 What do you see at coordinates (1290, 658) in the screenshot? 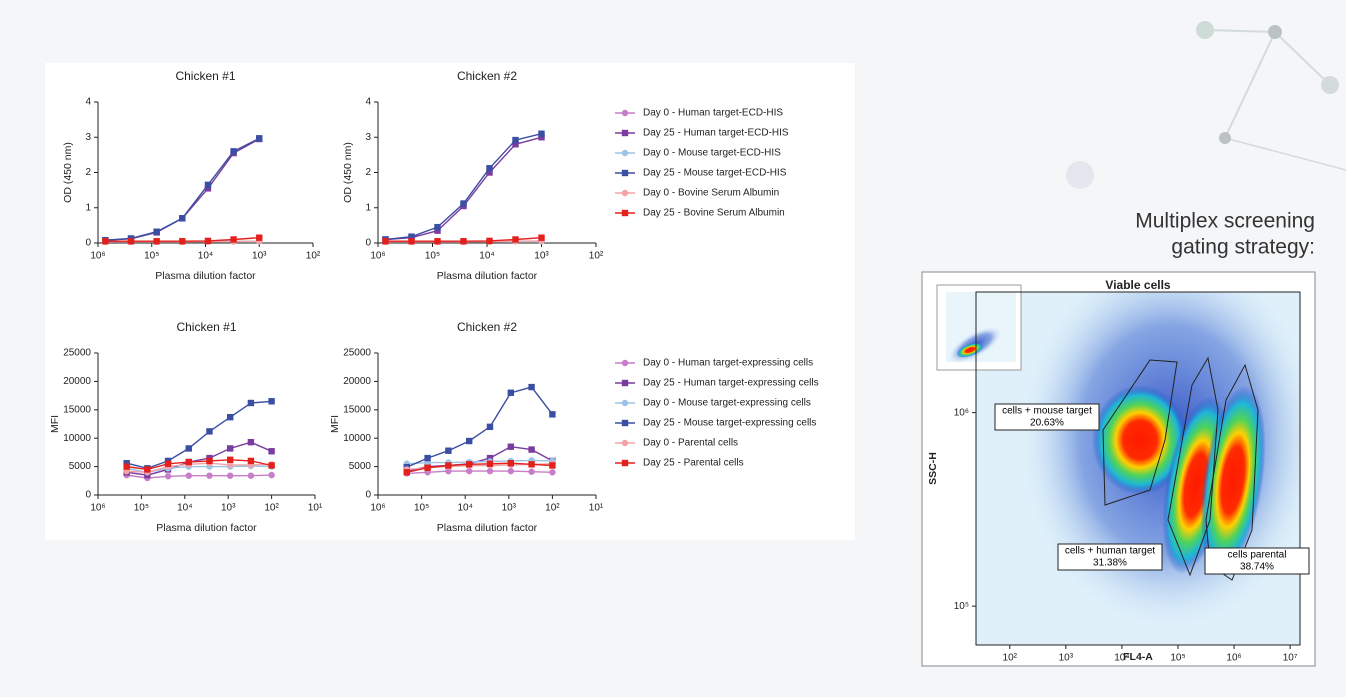
I see `x-tick-label: 10⁷` at bounding box center [1290, 658].